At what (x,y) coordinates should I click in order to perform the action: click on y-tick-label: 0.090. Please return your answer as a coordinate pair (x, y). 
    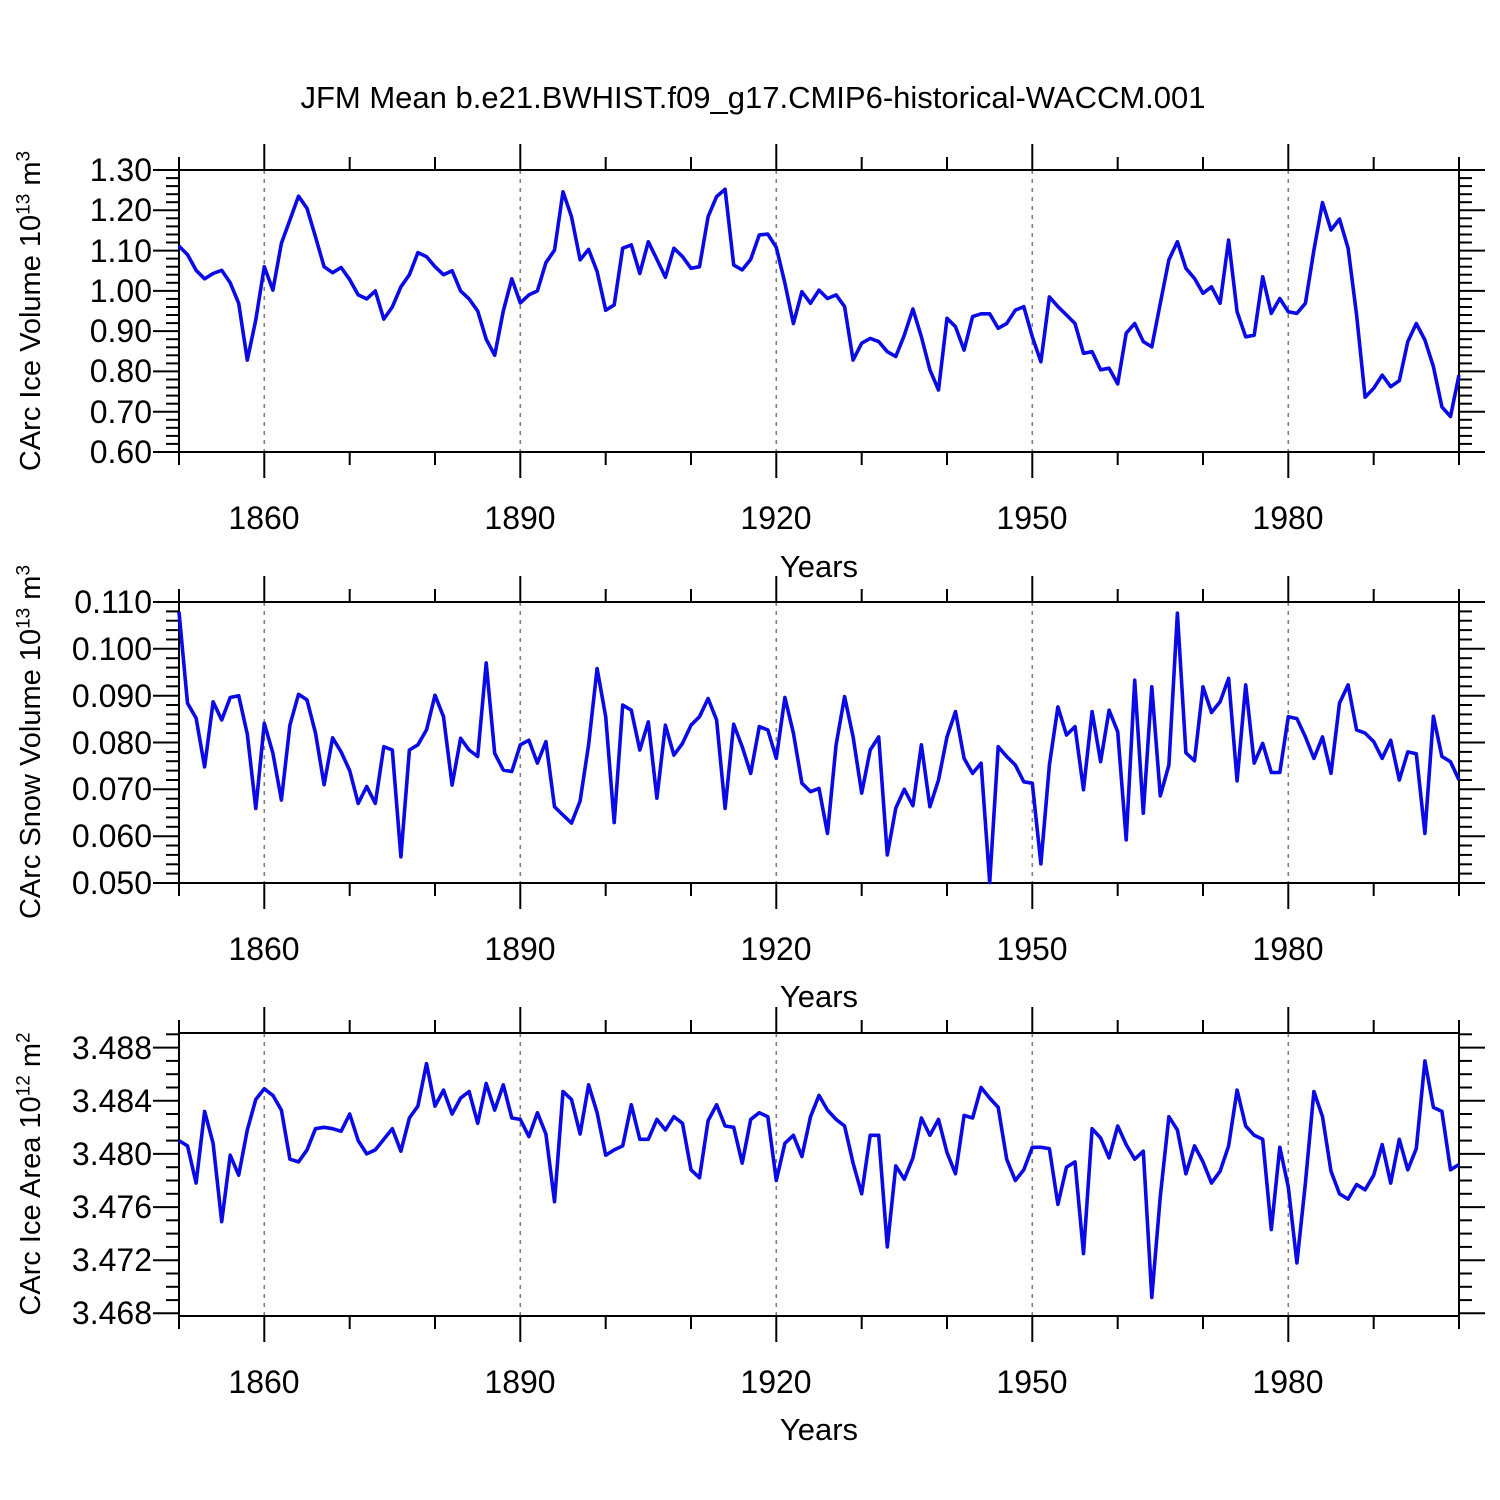
    Looking at the image, I should click on (111, 696).